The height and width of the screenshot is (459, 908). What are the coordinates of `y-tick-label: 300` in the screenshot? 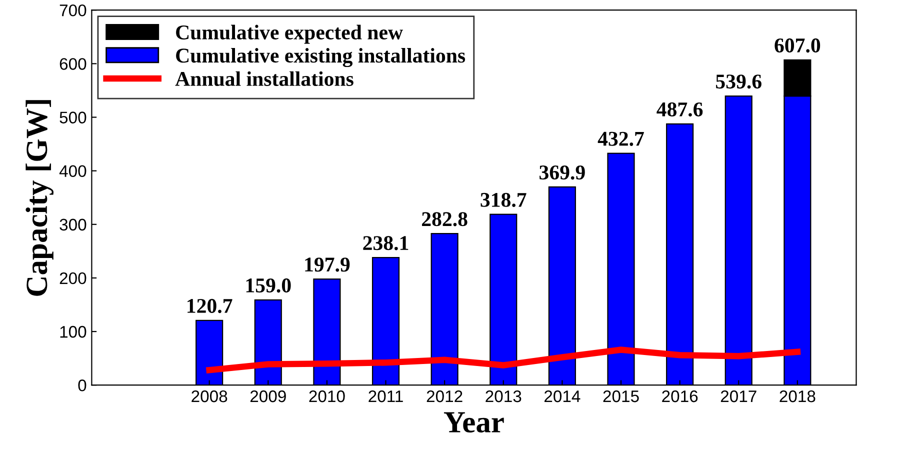 It's located at (73, 224).